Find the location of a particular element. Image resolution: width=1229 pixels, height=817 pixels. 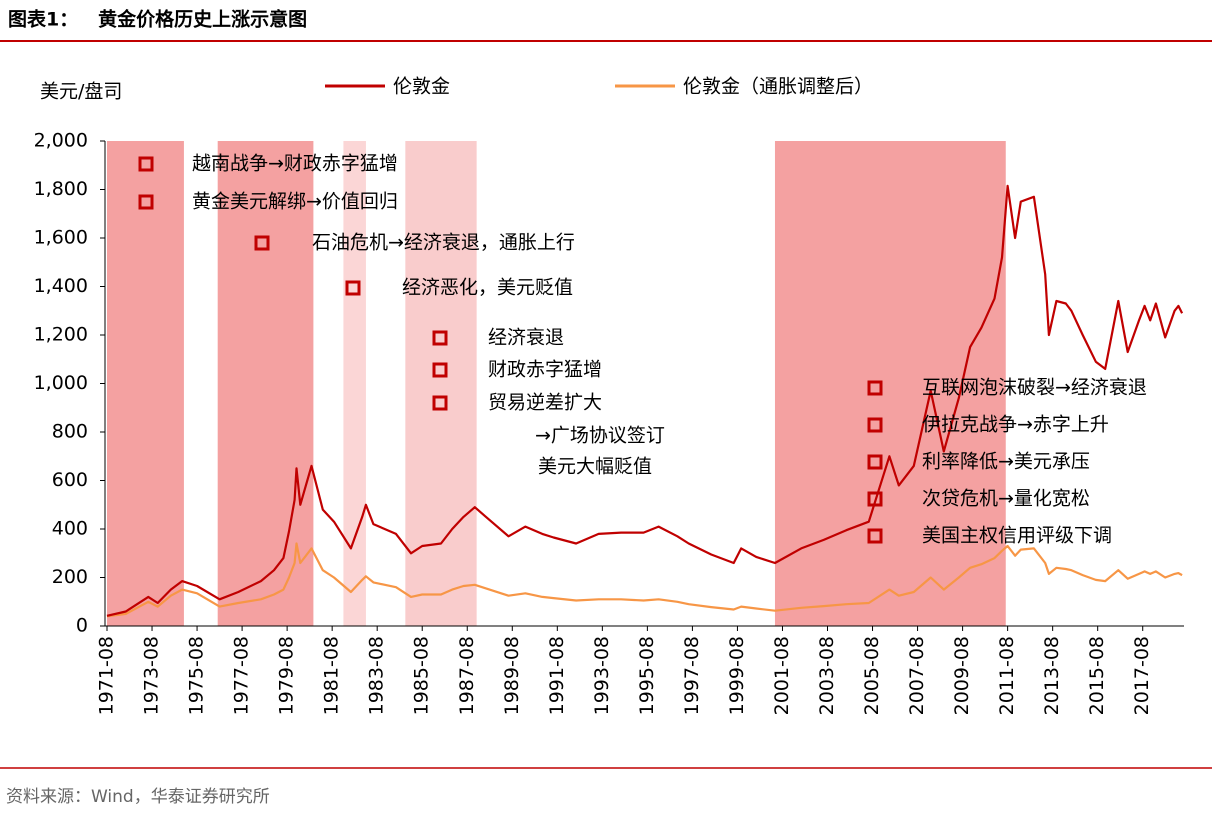

x-tick-label: 1977-08 is located at coordinates (242, 675).